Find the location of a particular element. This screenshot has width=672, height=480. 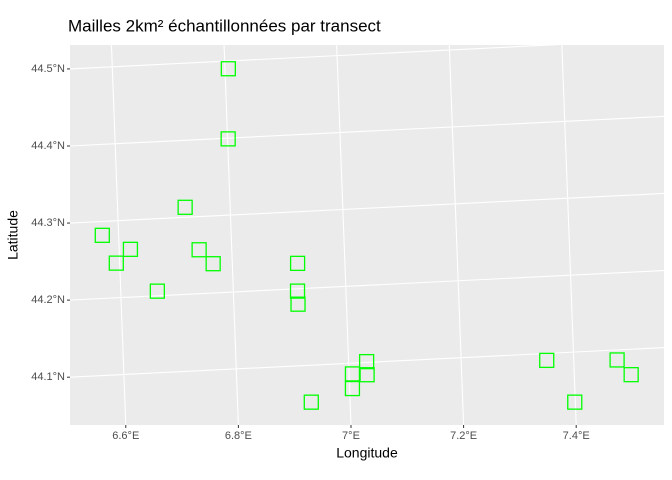

y-tick-label: 44.3°N is located at coordinates (48, 223).